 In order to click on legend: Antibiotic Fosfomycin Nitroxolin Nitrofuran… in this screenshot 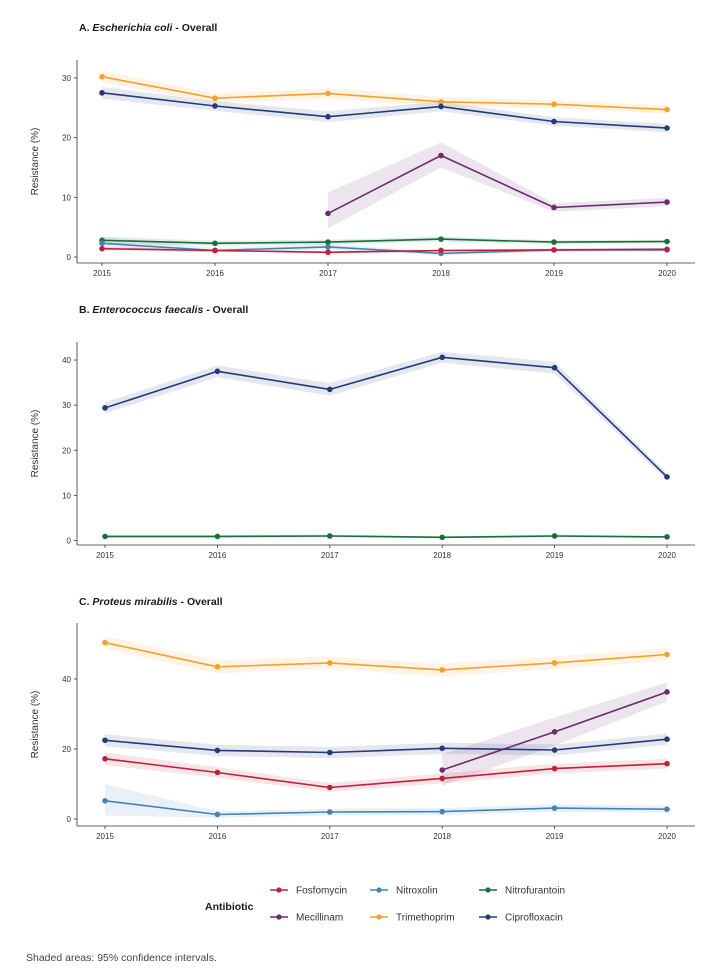, I will do `click(385, 905)`.